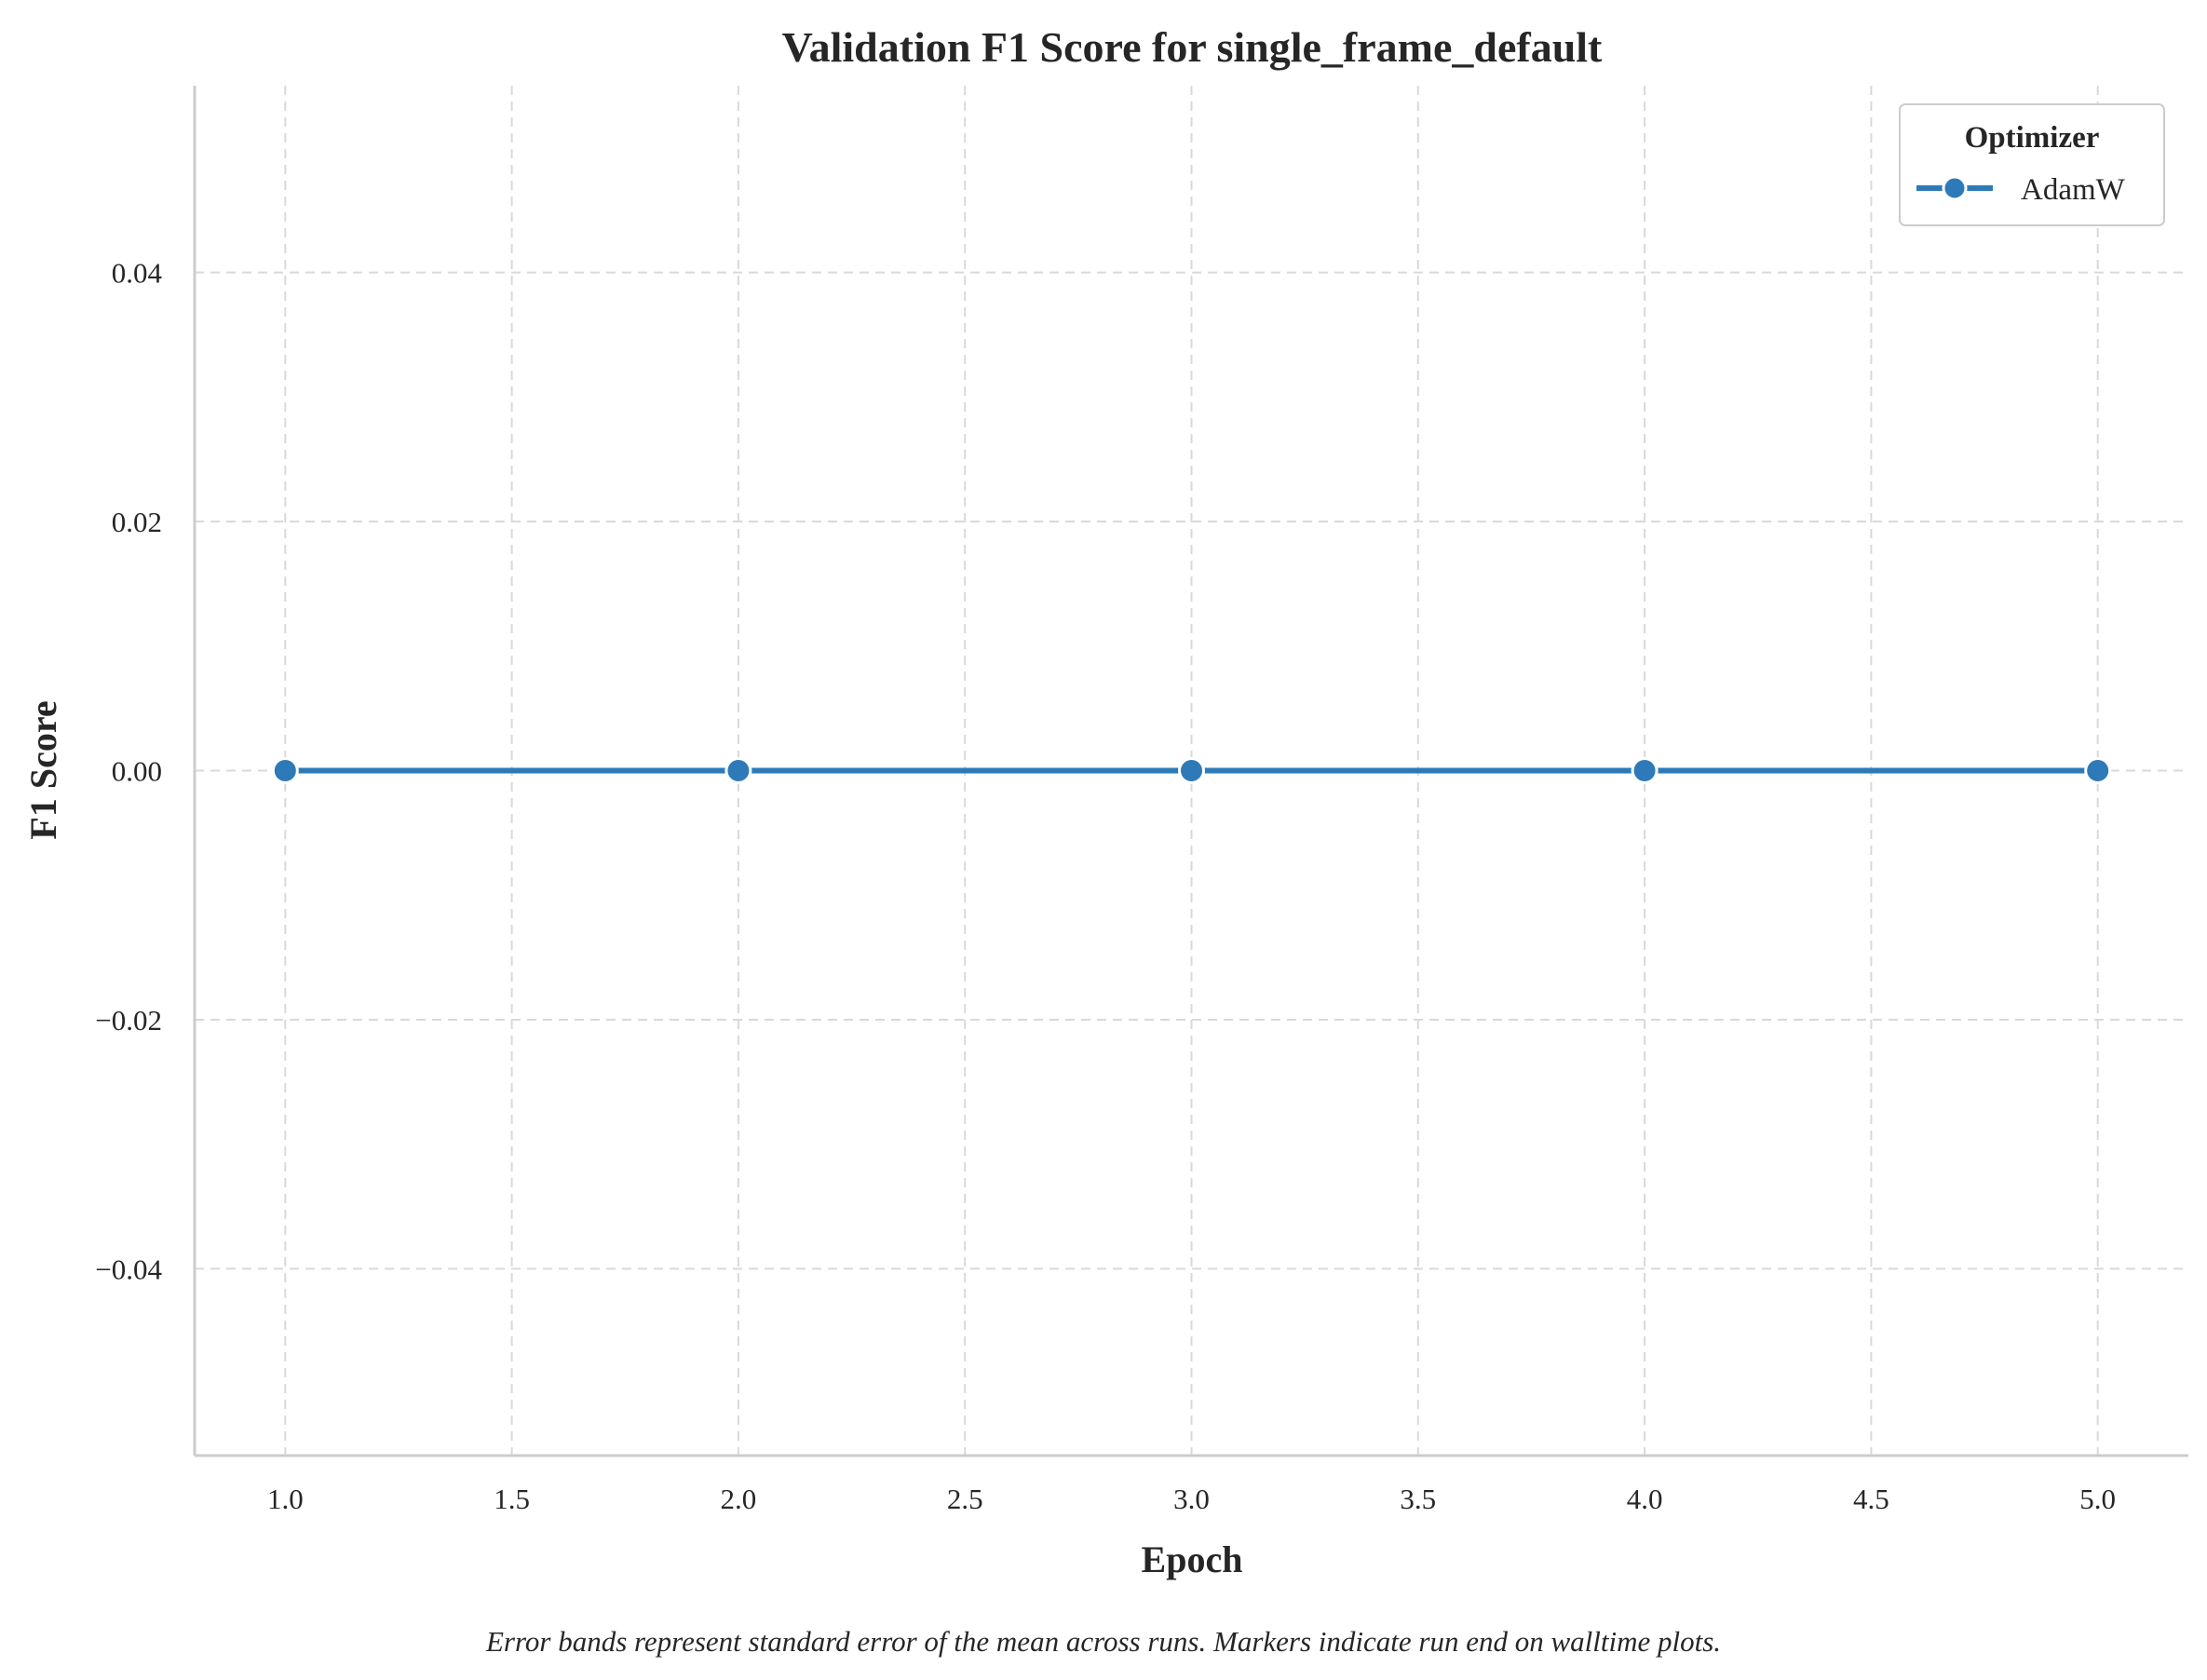 This screenshot has width=2207, height=1680. I want to click on legend-title: Optimizer, so click(2032, 138).